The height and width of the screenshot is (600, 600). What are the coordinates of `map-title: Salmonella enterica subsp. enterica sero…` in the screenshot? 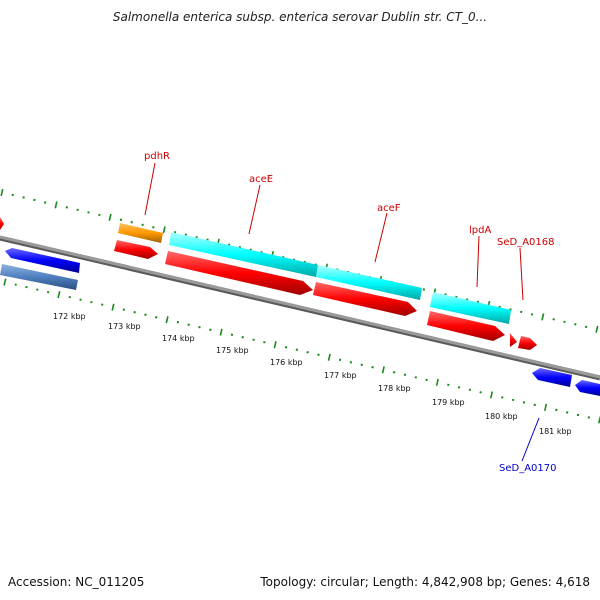 It's located at (300, 17).